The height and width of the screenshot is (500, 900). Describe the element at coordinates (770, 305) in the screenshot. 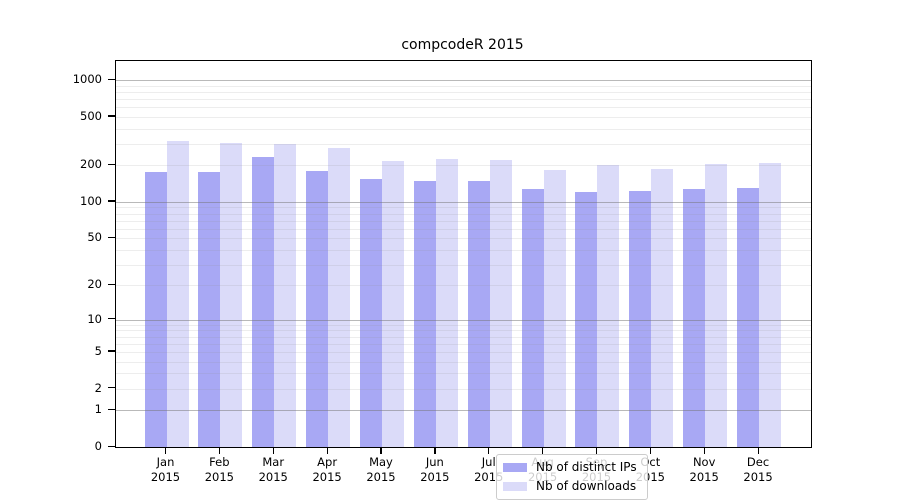

I see `bar-downloads-dec` at that location.